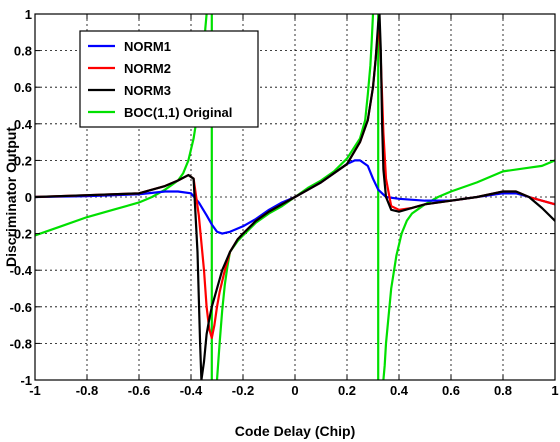  Describe the element at coordinates (23, 124) in the screenshot. I see `y-tick-label: 0.4` at that location.